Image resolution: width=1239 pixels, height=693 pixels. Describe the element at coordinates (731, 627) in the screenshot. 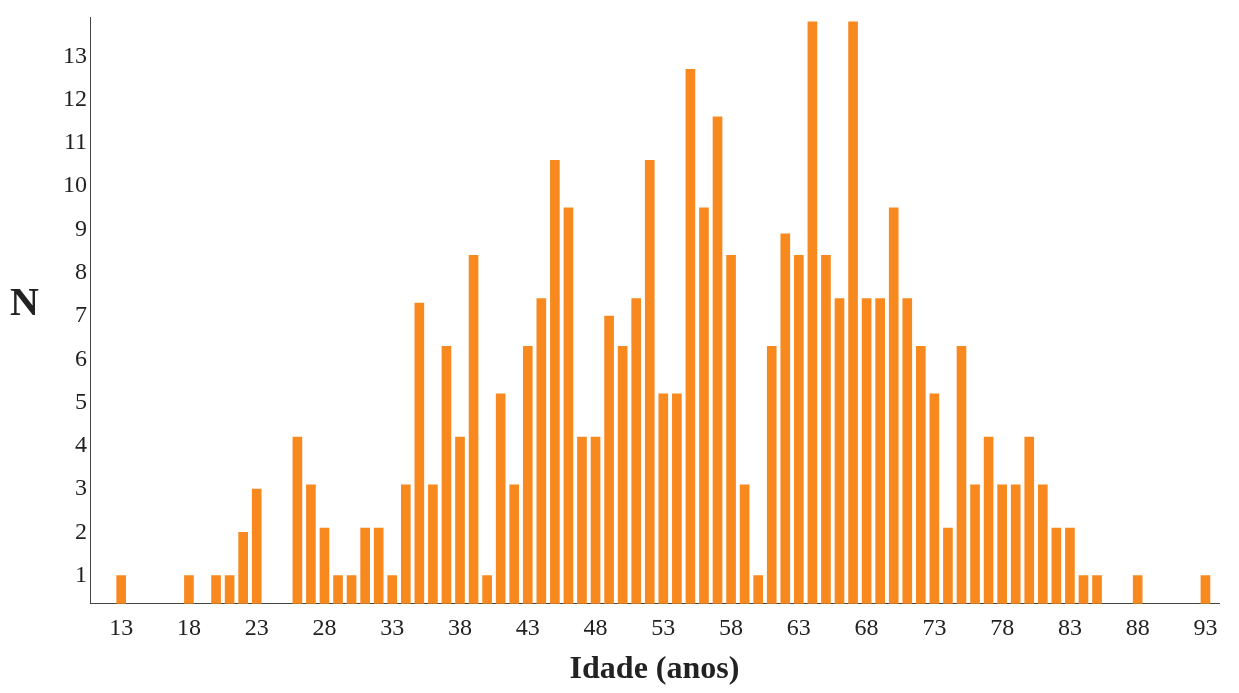

I see `x-tick-label: 58` at that location.